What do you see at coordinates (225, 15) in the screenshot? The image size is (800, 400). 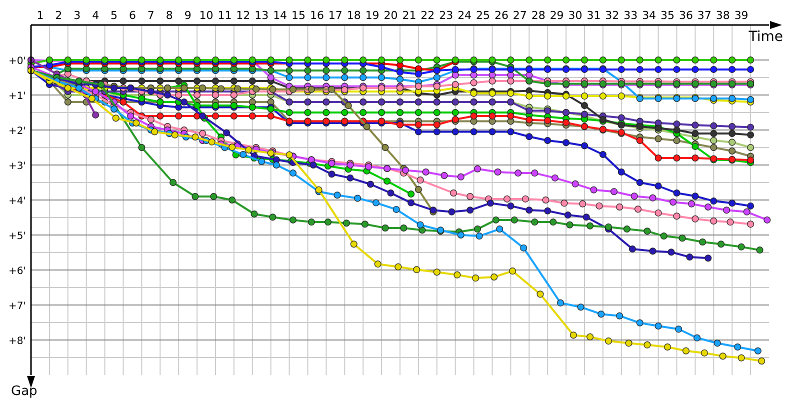 I see `x-tick-label: 11` at bounding box center [225, 15].